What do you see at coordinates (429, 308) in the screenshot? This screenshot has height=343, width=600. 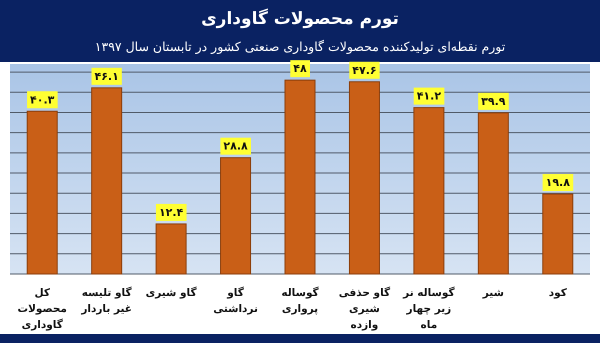 I see `x-tick-label: گوساله نر زیر چهار ماه` at bounding box center [429, 308].